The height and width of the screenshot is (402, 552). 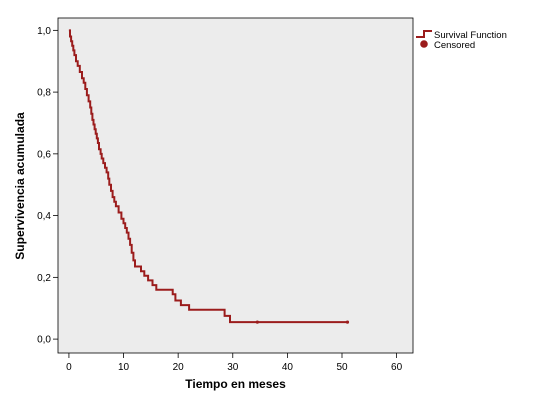 What do you see at coordinates (44, 93) in the screenshot?
I see `y-tick-label: 0,8` at bounding box center [44, 93].